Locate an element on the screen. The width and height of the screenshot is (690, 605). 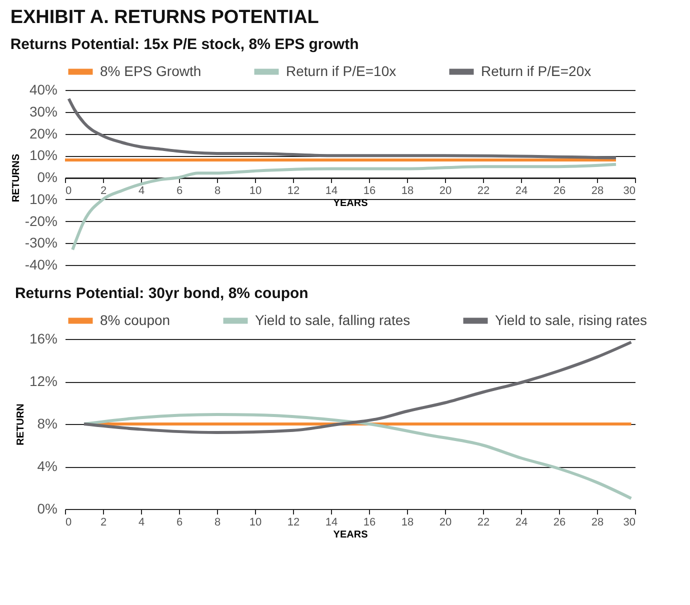
y-tick-label: -20% is located at coordinates (41, 220).